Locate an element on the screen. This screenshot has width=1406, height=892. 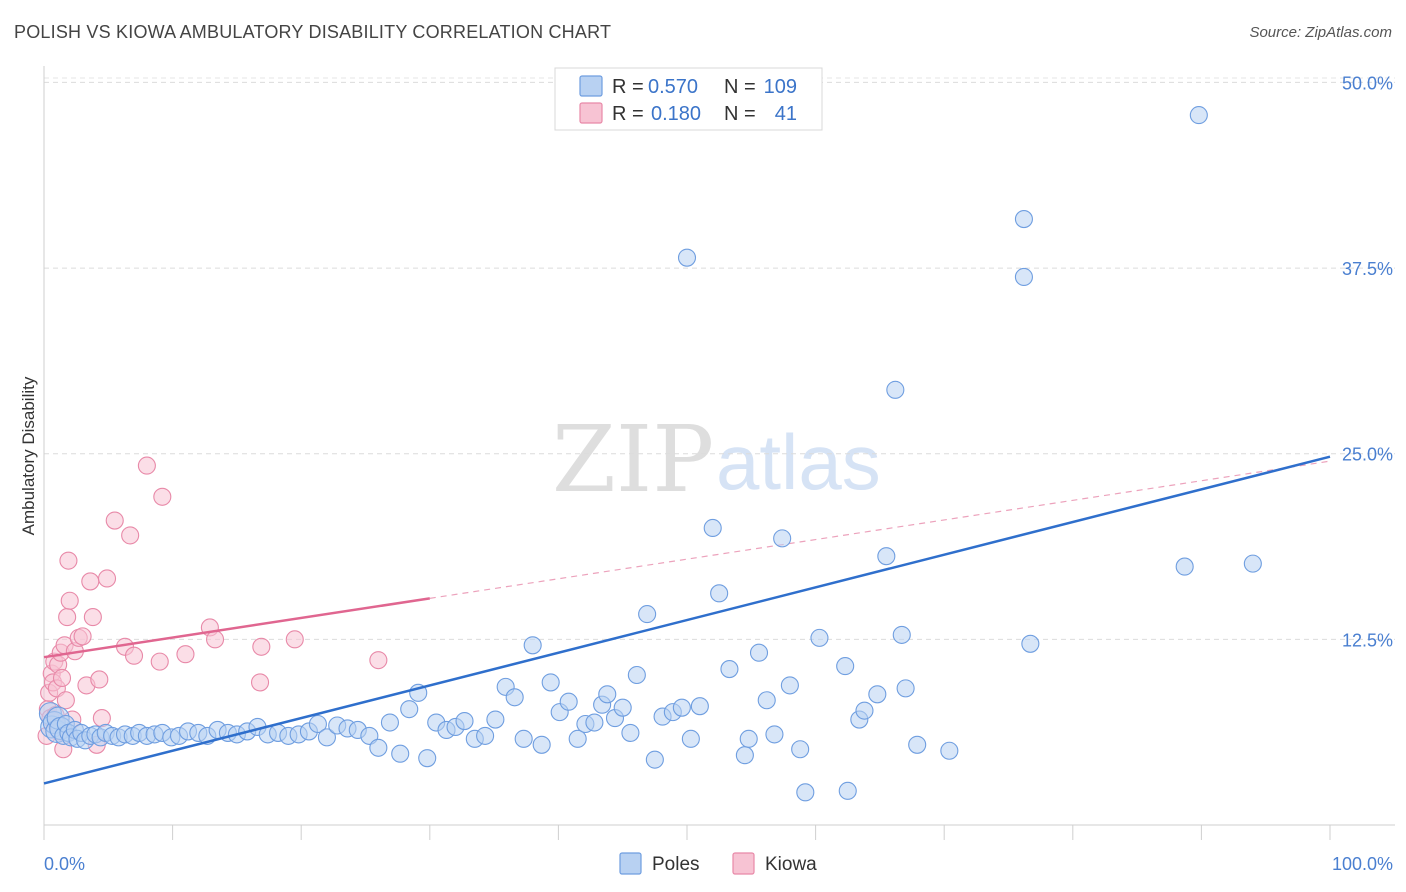
legend-r-value-1: 0.570 is located at coordinates (673, 87).